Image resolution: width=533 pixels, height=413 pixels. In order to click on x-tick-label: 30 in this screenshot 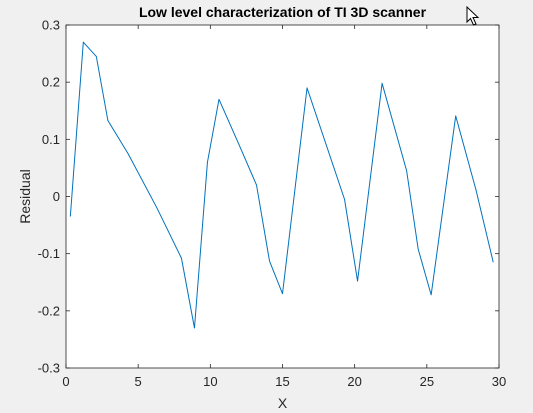, I will do `click(499, 381)`.